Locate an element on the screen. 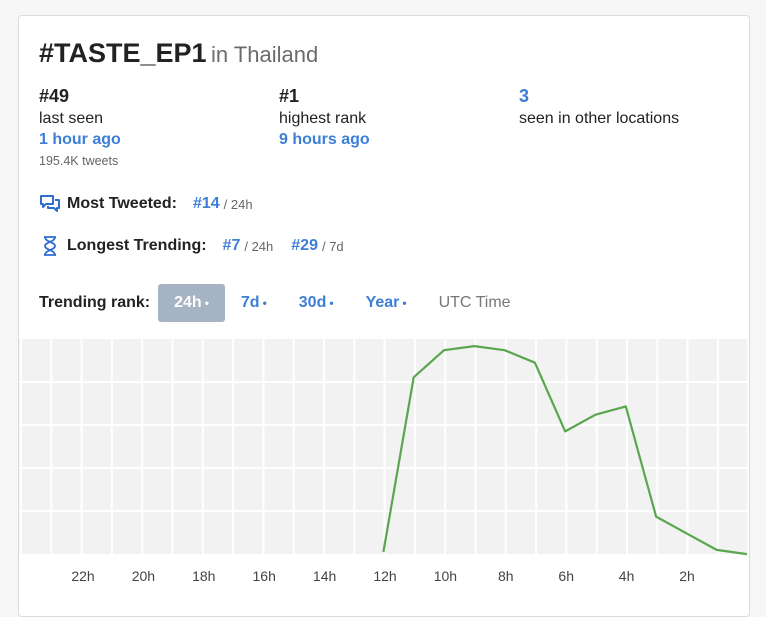 Image resolution: width=766 pixels, height=617 pixels. tab-30d: 30d • is located at coordinates (316, 302).